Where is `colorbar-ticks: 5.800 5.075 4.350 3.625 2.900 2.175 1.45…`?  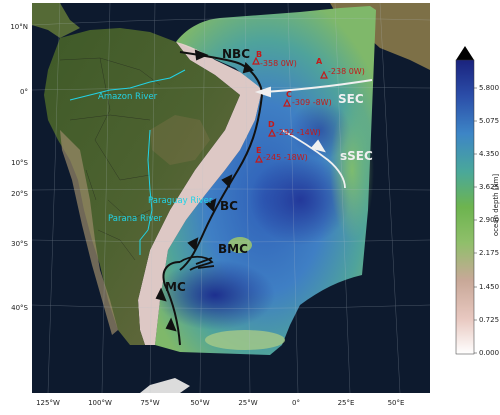 colorbar-ticks: 5.800 5.075 4.350 3.625 2.900 2.175 1.45… is located at coordinates (486, 220).